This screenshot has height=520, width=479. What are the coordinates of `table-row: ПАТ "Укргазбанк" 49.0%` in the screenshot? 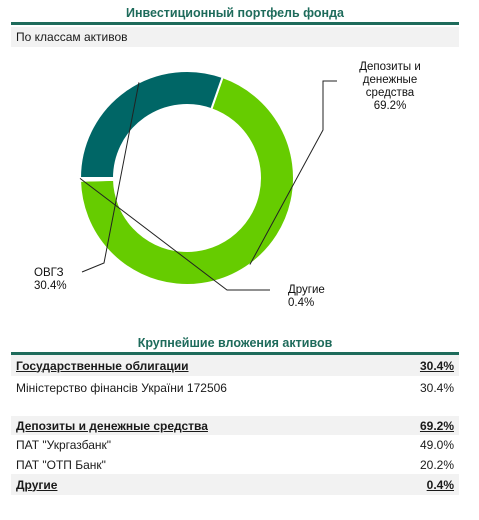 It's located at (235, 445).